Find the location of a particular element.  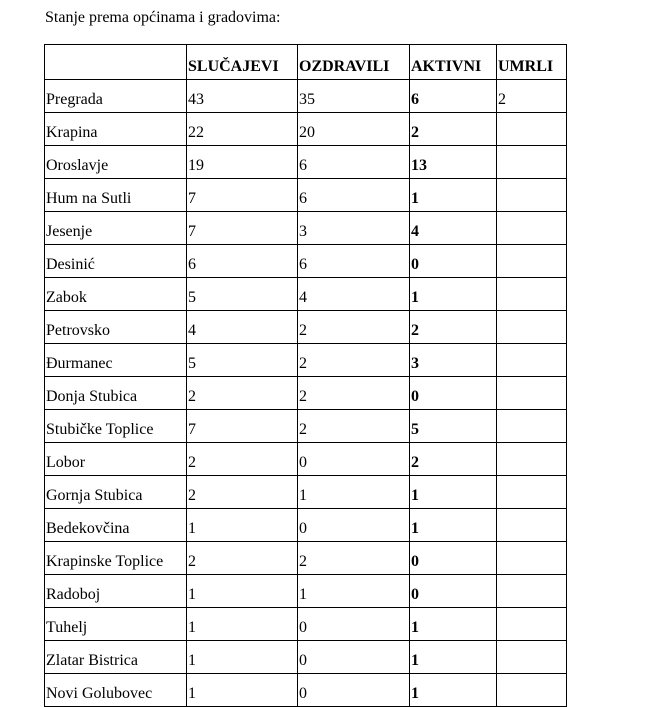

municipality-cell: Zabok is located at coordinates (115, 294).